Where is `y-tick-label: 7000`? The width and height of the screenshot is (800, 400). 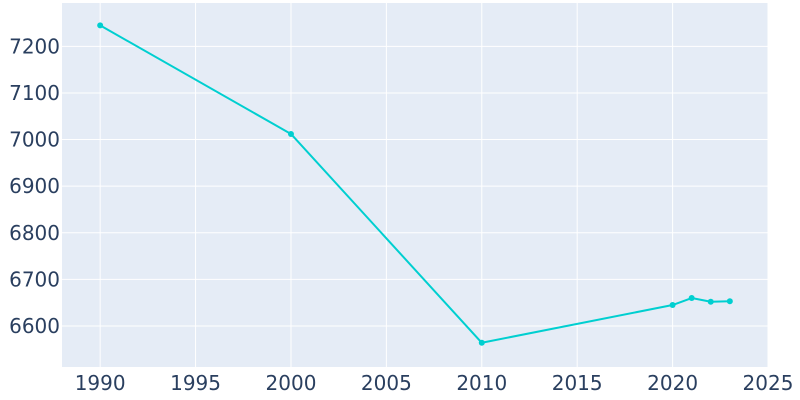
y-tick-label: 7000 is located at coordinates (34, 140).